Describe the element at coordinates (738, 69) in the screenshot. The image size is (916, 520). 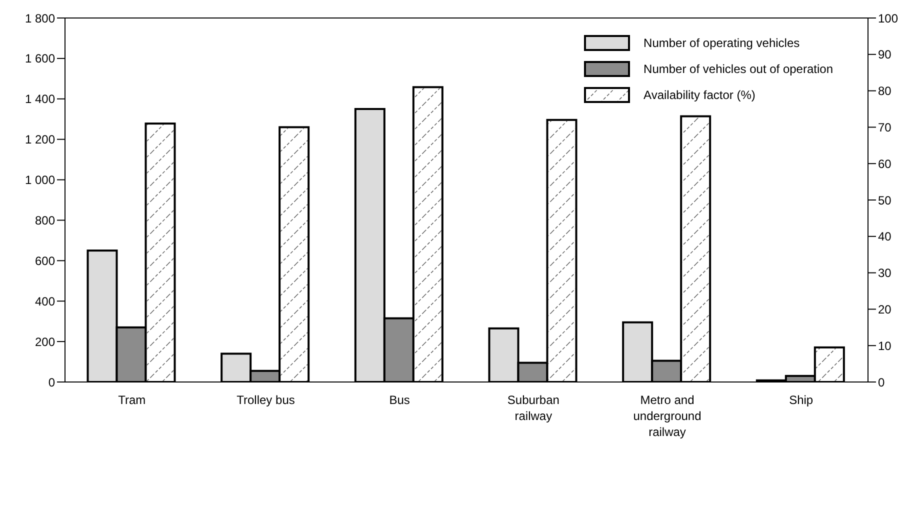
I see `legend-label: Number of vehicles out of operation` at that location.